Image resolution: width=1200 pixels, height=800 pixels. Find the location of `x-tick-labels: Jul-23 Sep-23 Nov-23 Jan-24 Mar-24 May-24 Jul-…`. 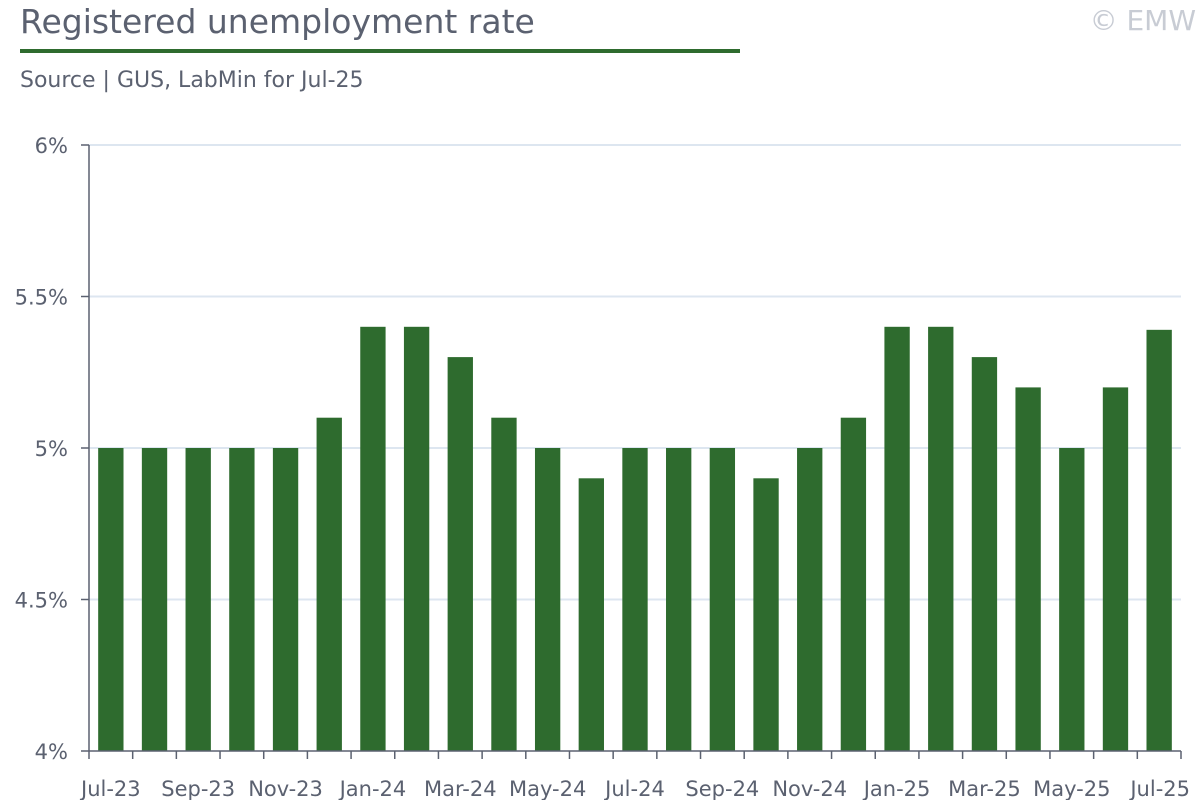

x-tick-labels: Jul-23 Sep-23 Nov-23 Jan-24 Mar-24 May-24 Jul-… is located at coordinates (634, 788).